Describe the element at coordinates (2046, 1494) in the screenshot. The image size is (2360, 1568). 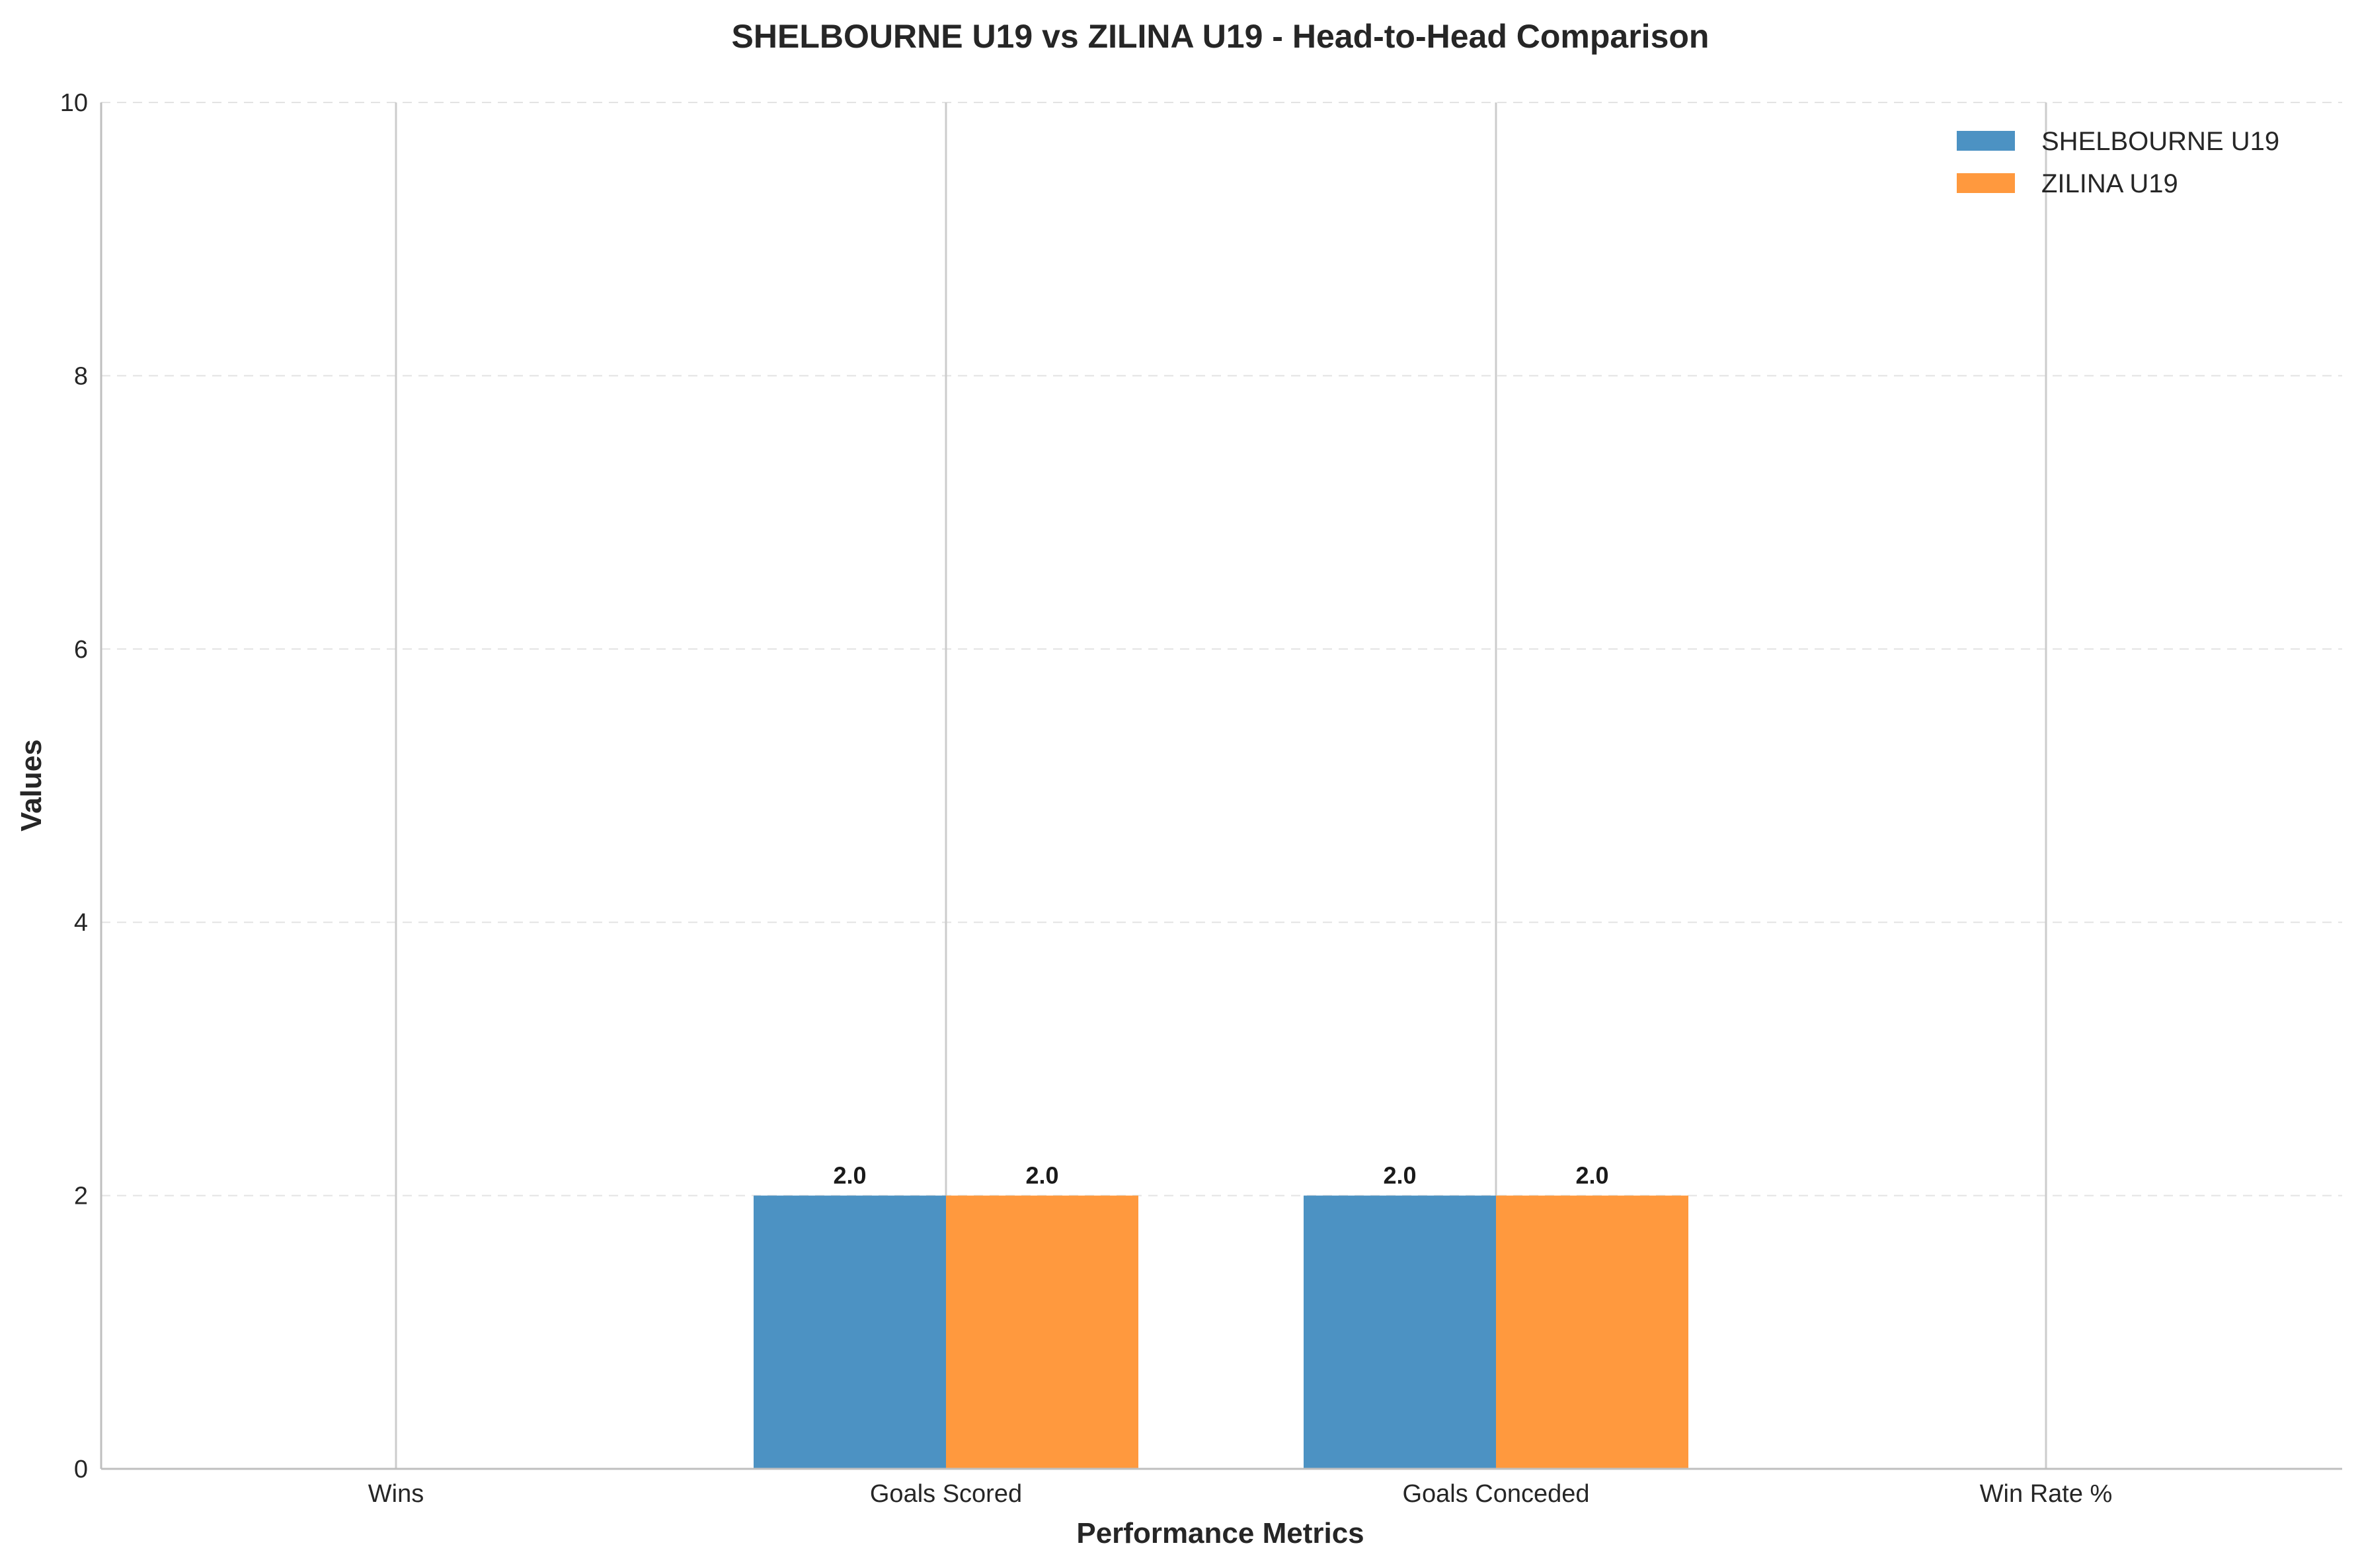
I see `x-tick-label: Win Rate %` at that location.